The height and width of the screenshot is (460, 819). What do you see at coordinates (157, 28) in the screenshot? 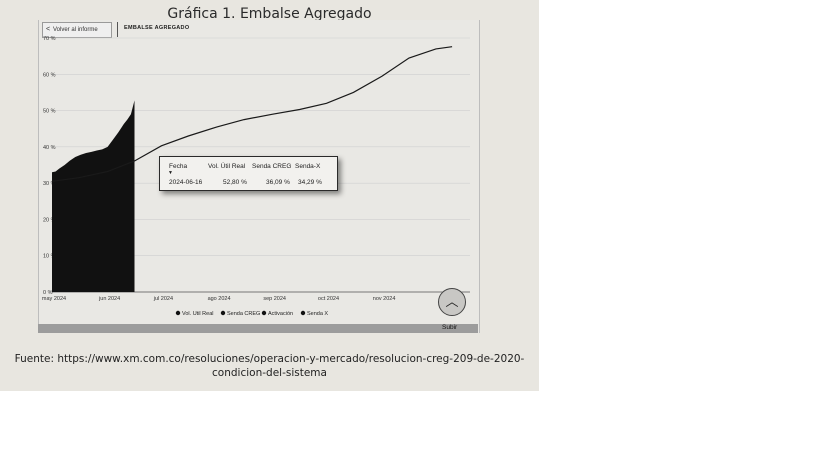
I see `report-label: EMBALSE AGREGADO` at bounding box center [157, 28].